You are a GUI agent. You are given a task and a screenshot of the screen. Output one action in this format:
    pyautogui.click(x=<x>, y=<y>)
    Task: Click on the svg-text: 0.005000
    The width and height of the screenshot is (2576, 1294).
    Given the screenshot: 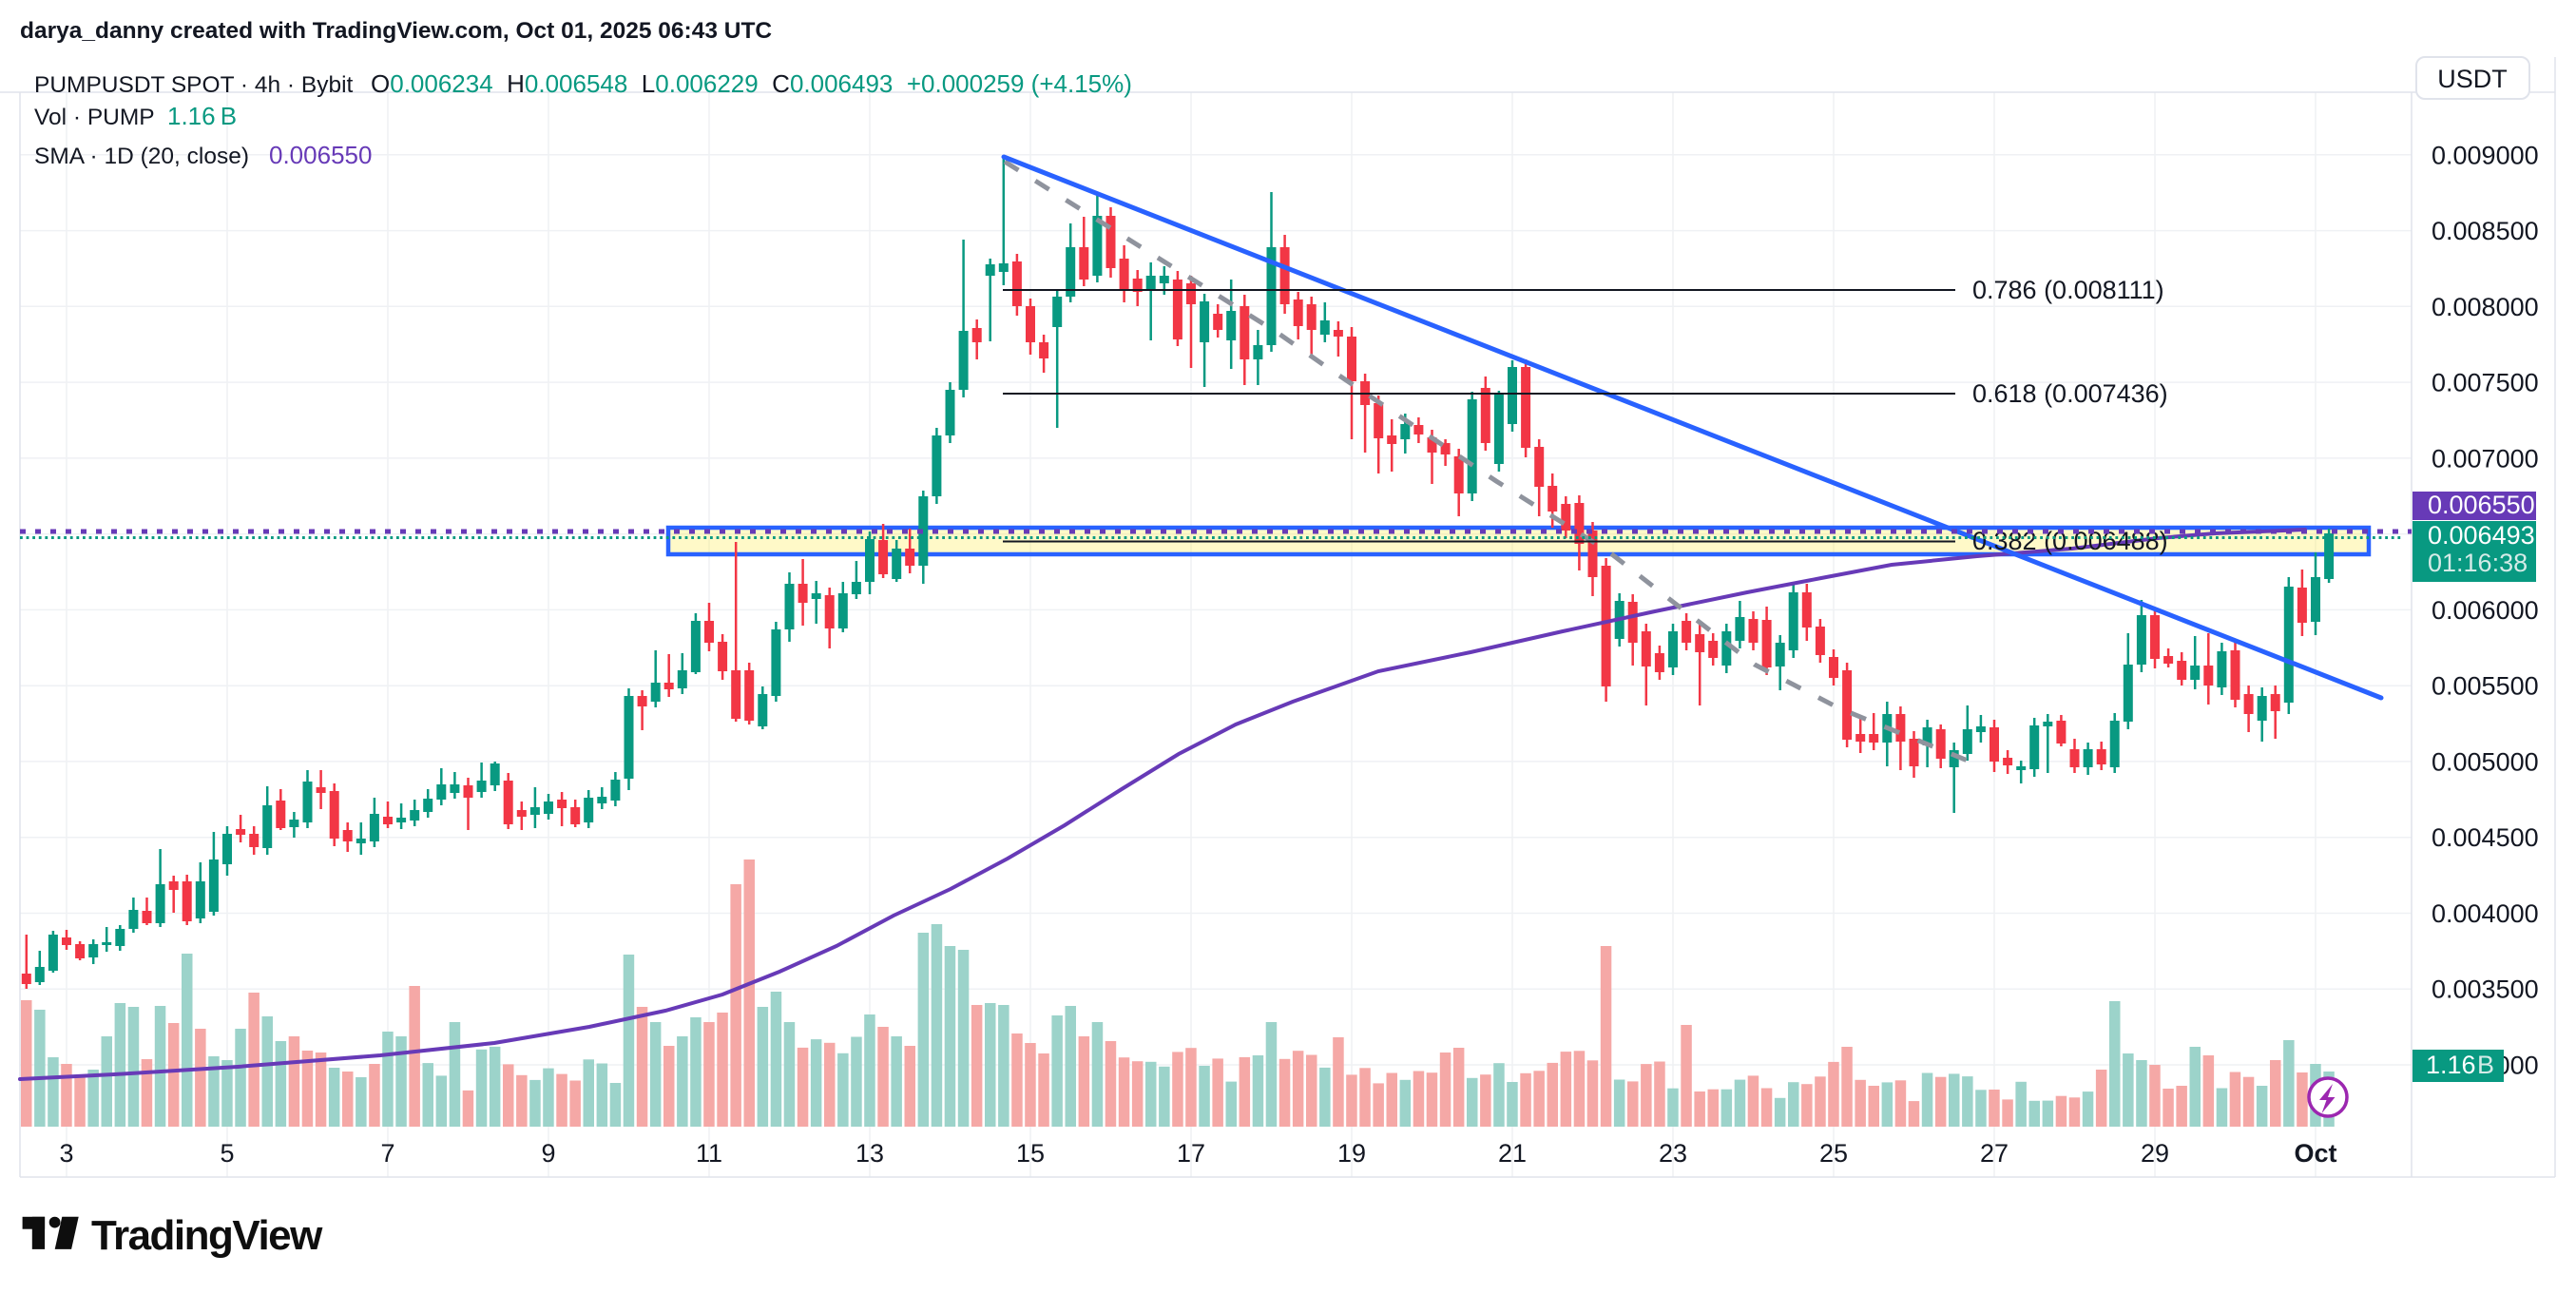 What is the action you would take?
    pyautogui.click(x=2485, y=761)
    